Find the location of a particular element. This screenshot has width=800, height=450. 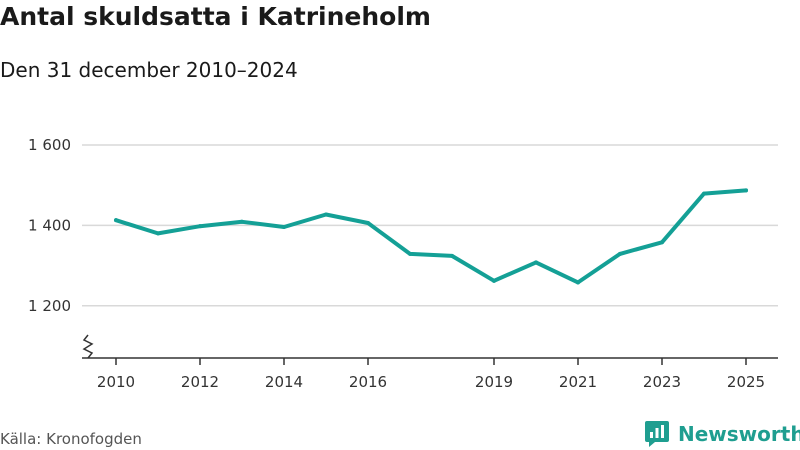

chart-title: Antal skuldsatta i Katrineholm is located at coordinates (215, 16).